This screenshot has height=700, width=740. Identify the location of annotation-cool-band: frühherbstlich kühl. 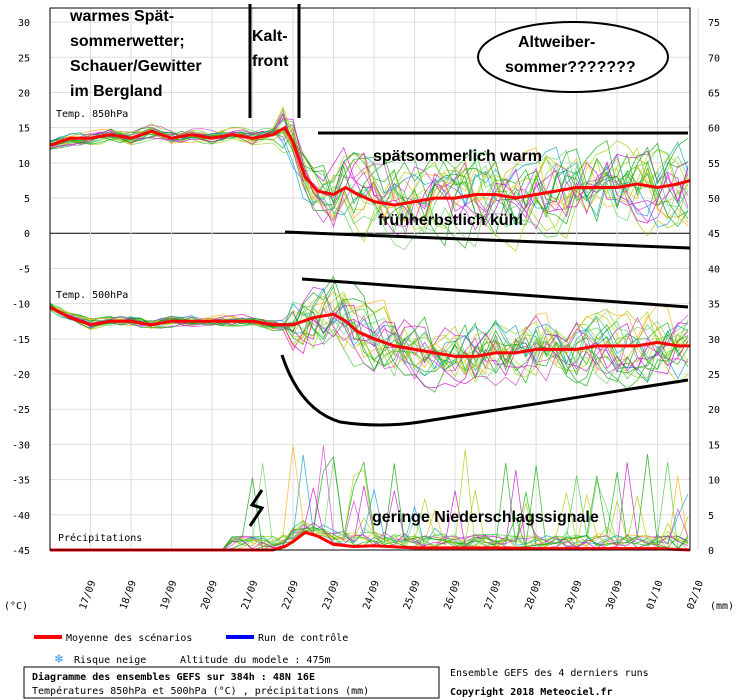
(450, 220).